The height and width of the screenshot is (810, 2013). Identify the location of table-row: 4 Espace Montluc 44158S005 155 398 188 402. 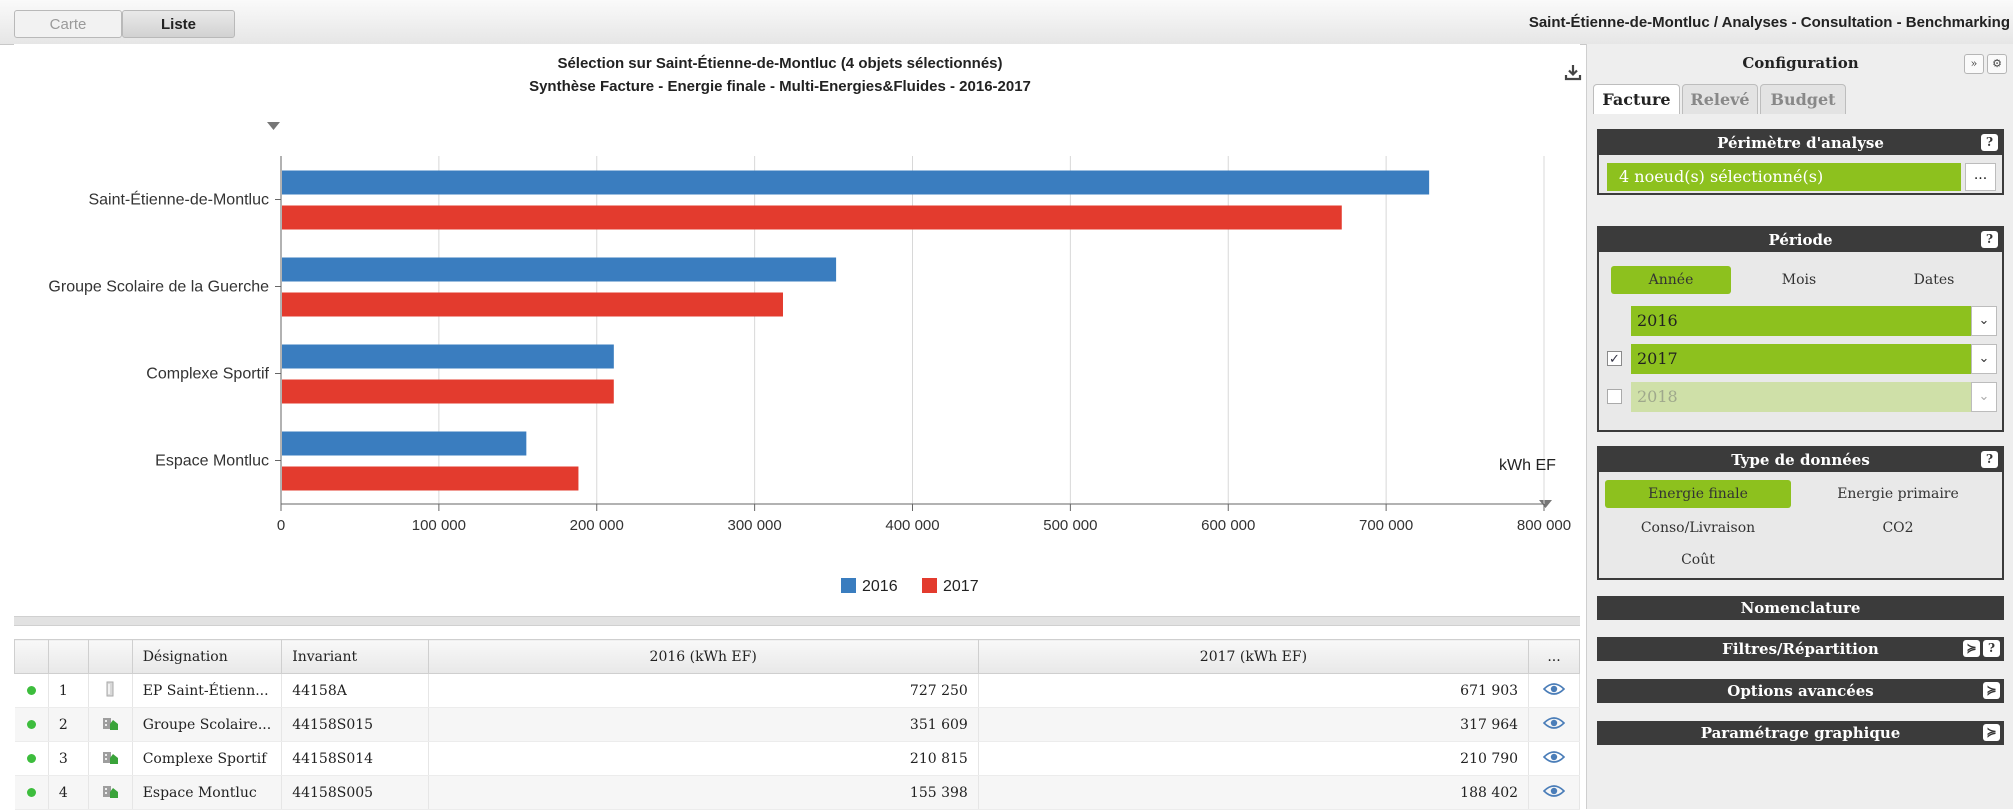
(797, 792).